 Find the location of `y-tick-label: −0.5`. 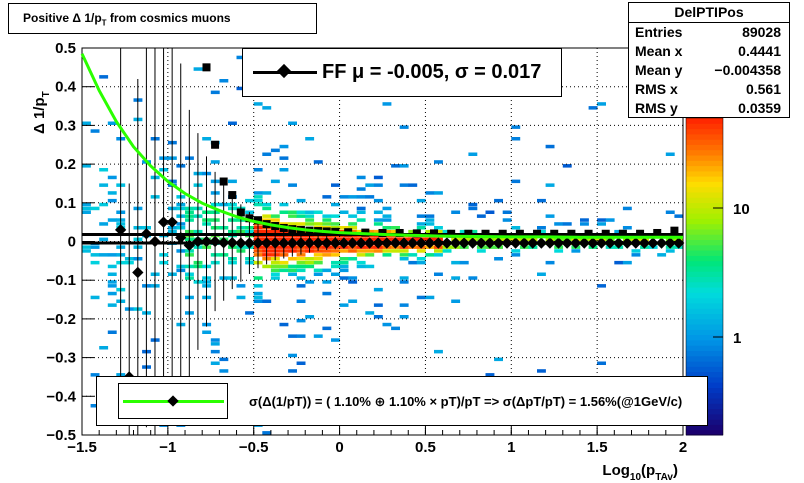

y-tick-label: −0.5 is located at coordinates (61, 435).